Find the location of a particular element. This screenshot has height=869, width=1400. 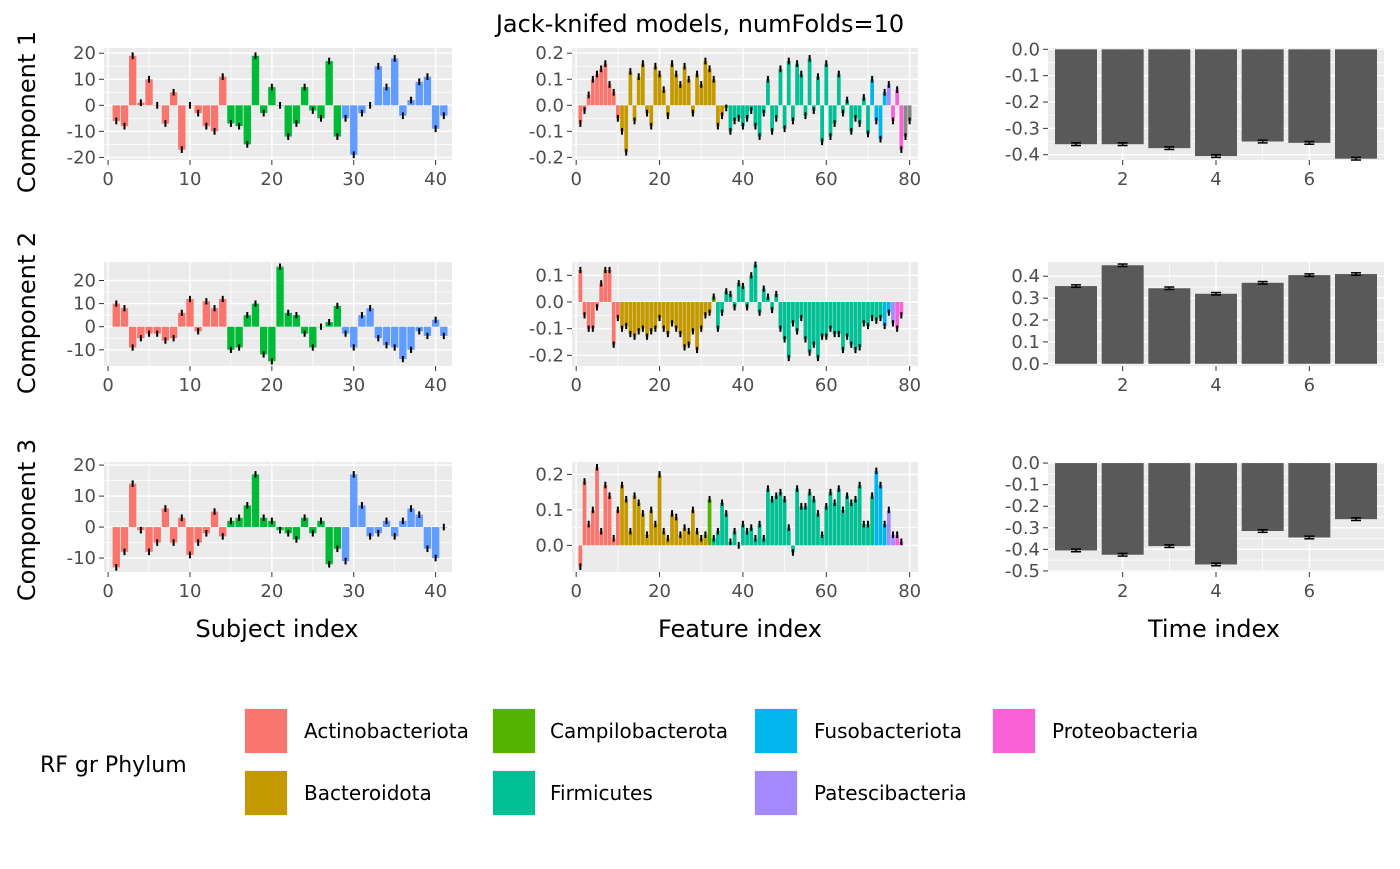

x-tick-label: 20 is located at coordinates (659, 591).